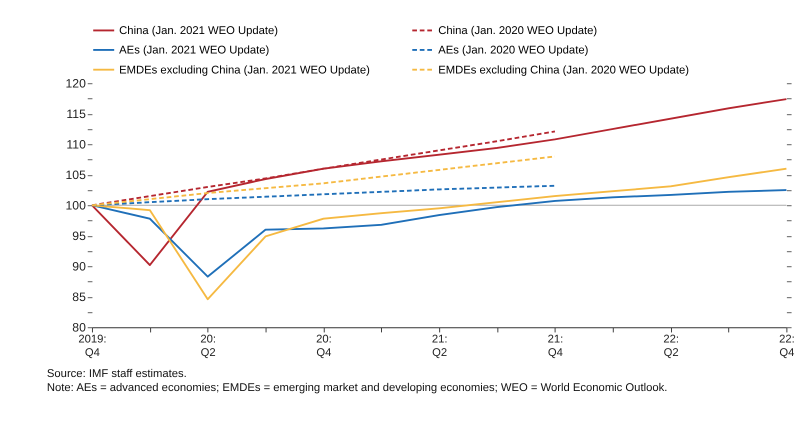  I want to click on legend-label: AEs (Jan. 2021 WEO Update), so click(194, 50).